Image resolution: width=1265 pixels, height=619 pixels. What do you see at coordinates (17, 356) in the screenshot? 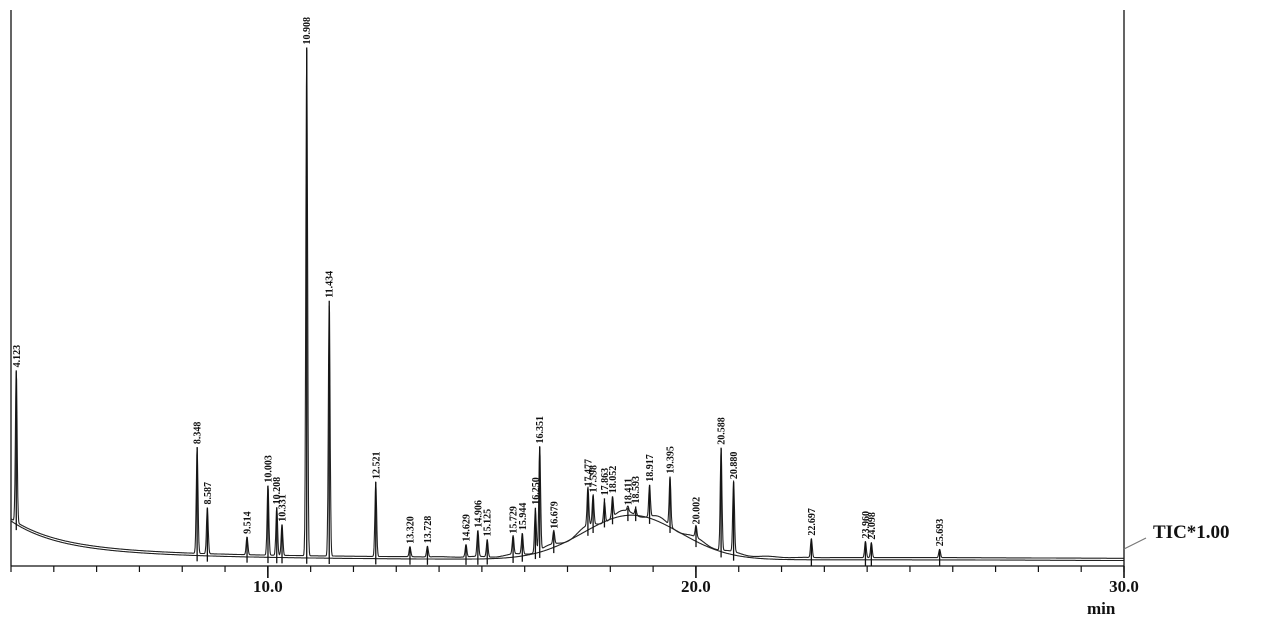
I see `peak-label: 4.123` at bounding box center [17, 356].